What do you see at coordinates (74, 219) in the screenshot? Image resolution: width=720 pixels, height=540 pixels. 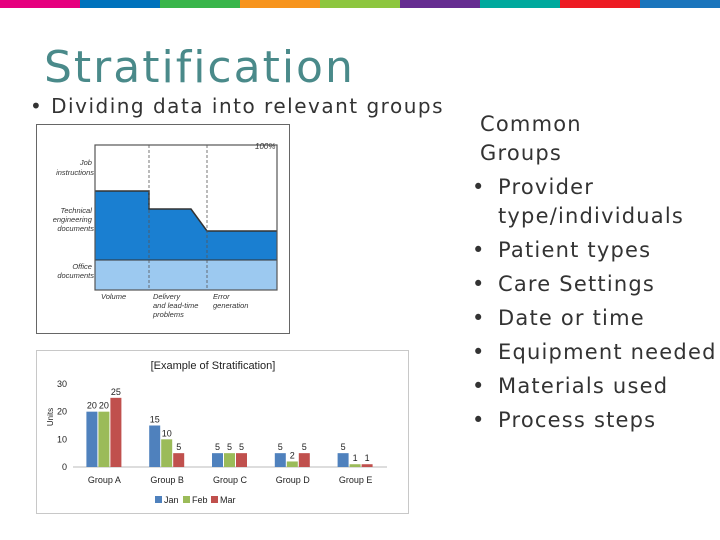 I see `tech-label: Technical engineering documents` at bounding box center [74, 219].